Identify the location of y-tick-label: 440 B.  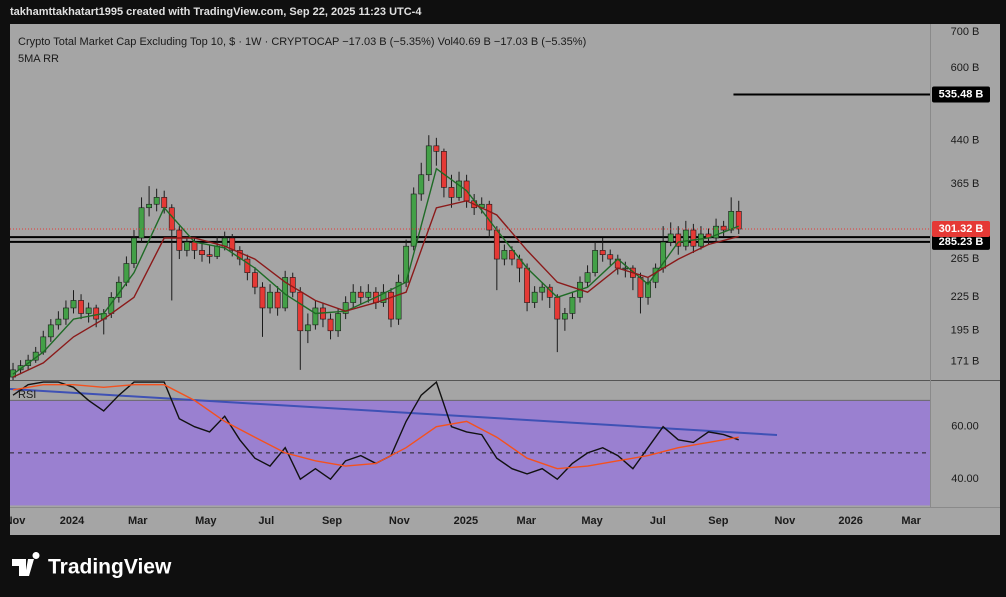
(965, 140).